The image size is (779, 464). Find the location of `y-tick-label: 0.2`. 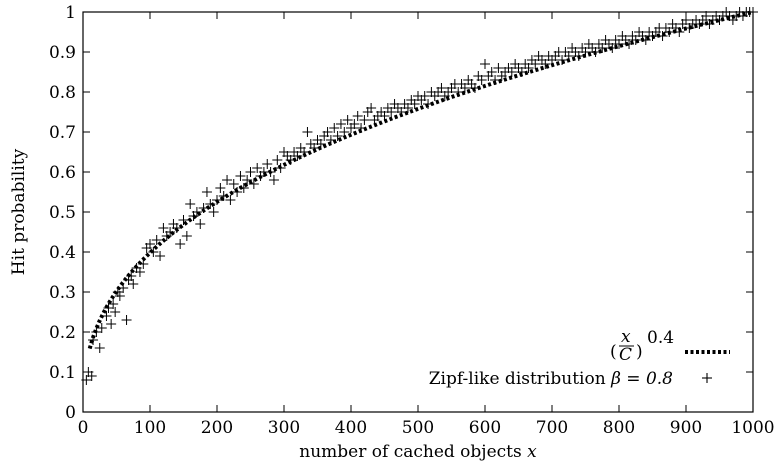

y-tick-label: 0.2 is located at coordinates (62, 333).